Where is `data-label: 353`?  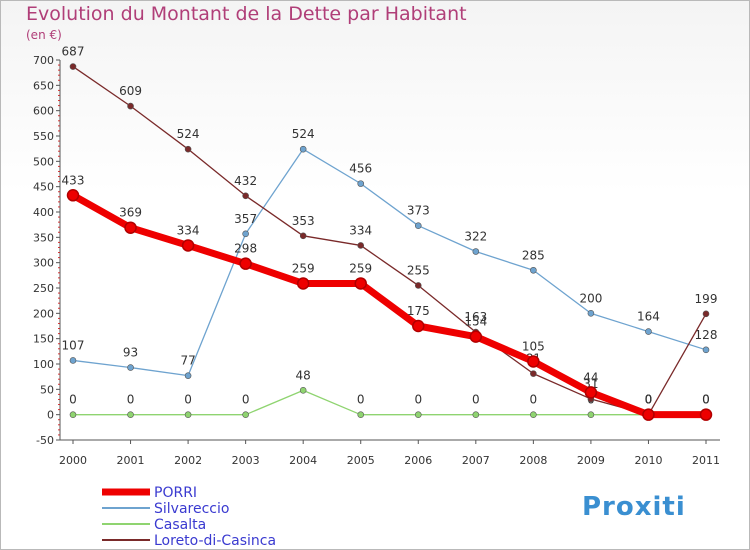
data-label: 353 is located at coordinates (303, 221).